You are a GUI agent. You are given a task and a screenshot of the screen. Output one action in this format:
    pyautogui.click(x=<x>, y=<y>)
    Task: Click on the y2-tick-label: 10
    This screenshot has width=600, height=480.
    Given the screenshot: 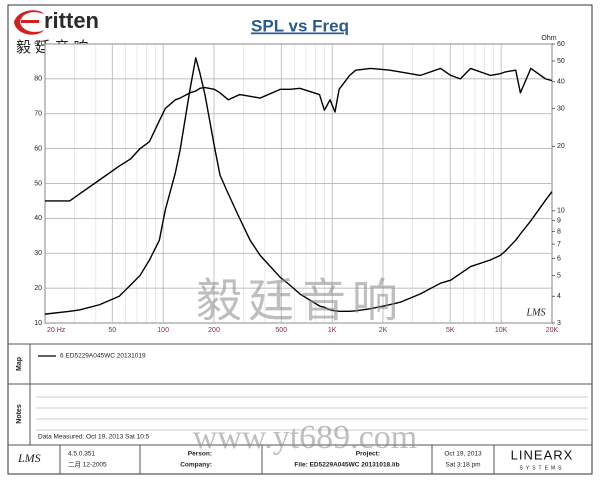 What is the action you would take?
    pyautogui.click(x=561, y=211)
    